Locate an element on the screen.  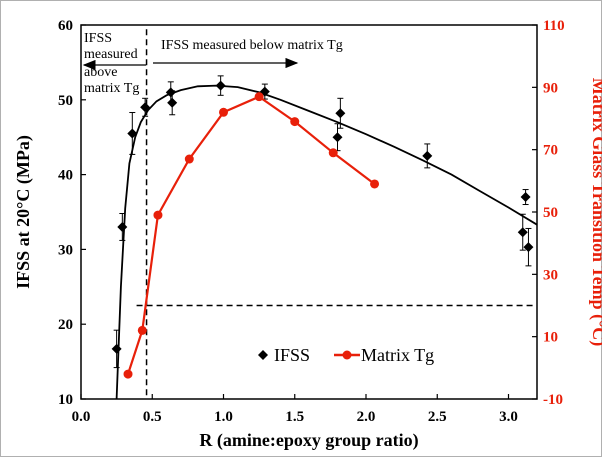
y2-tick-label: 30 is located at coordinates (550, 275).